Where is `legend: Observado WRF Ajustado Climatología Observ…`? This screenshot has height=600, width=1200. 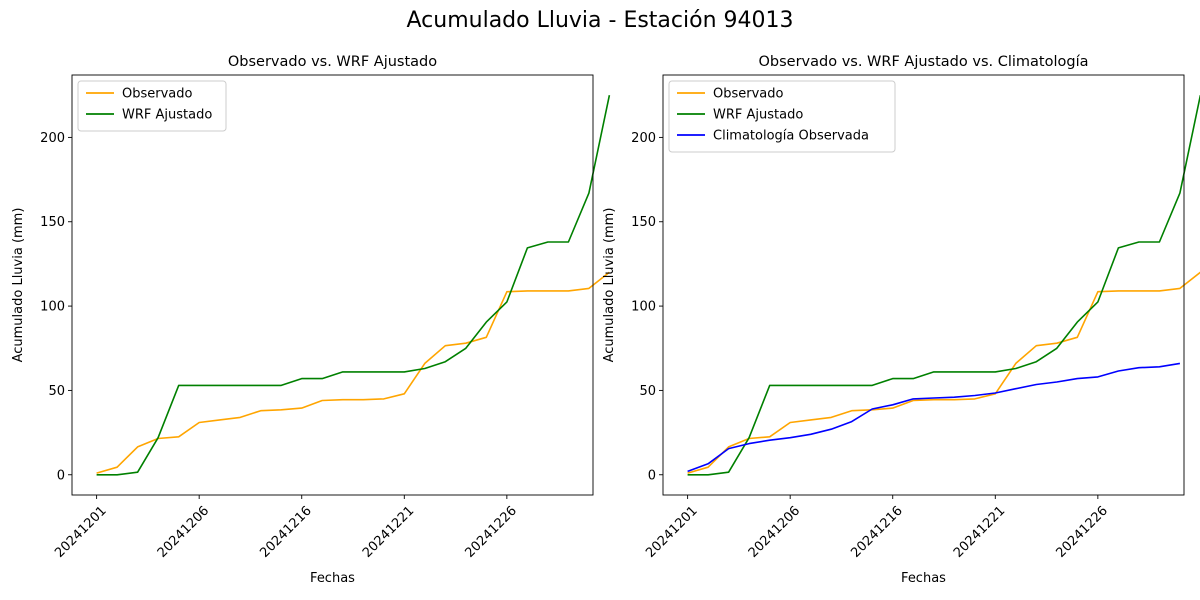
legend: Observado WRF Ajustado Climatología Observ… is located at coordinates (782, 116).